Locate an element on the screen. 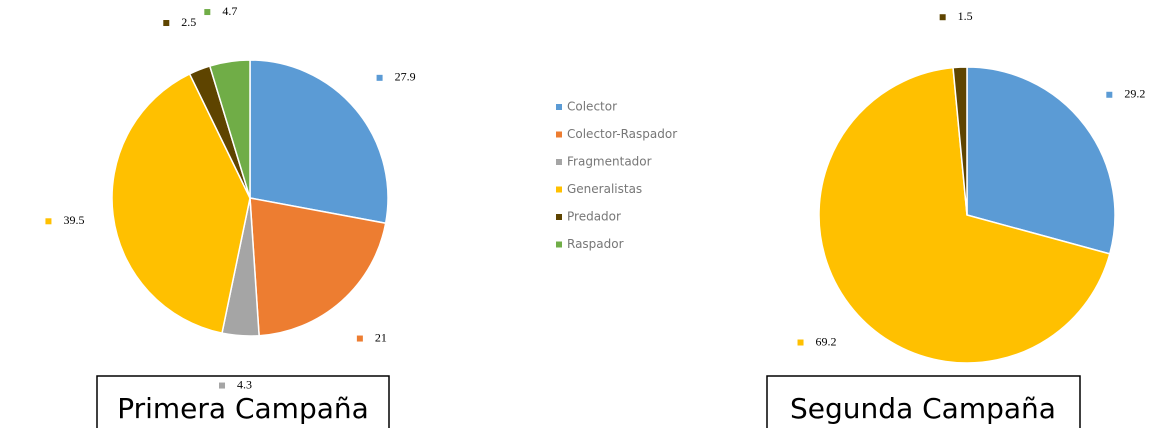 Image resolution: width=1173 pixels, height=428 pixels. data-label: 4.7 is located at coordinates (229, 11).